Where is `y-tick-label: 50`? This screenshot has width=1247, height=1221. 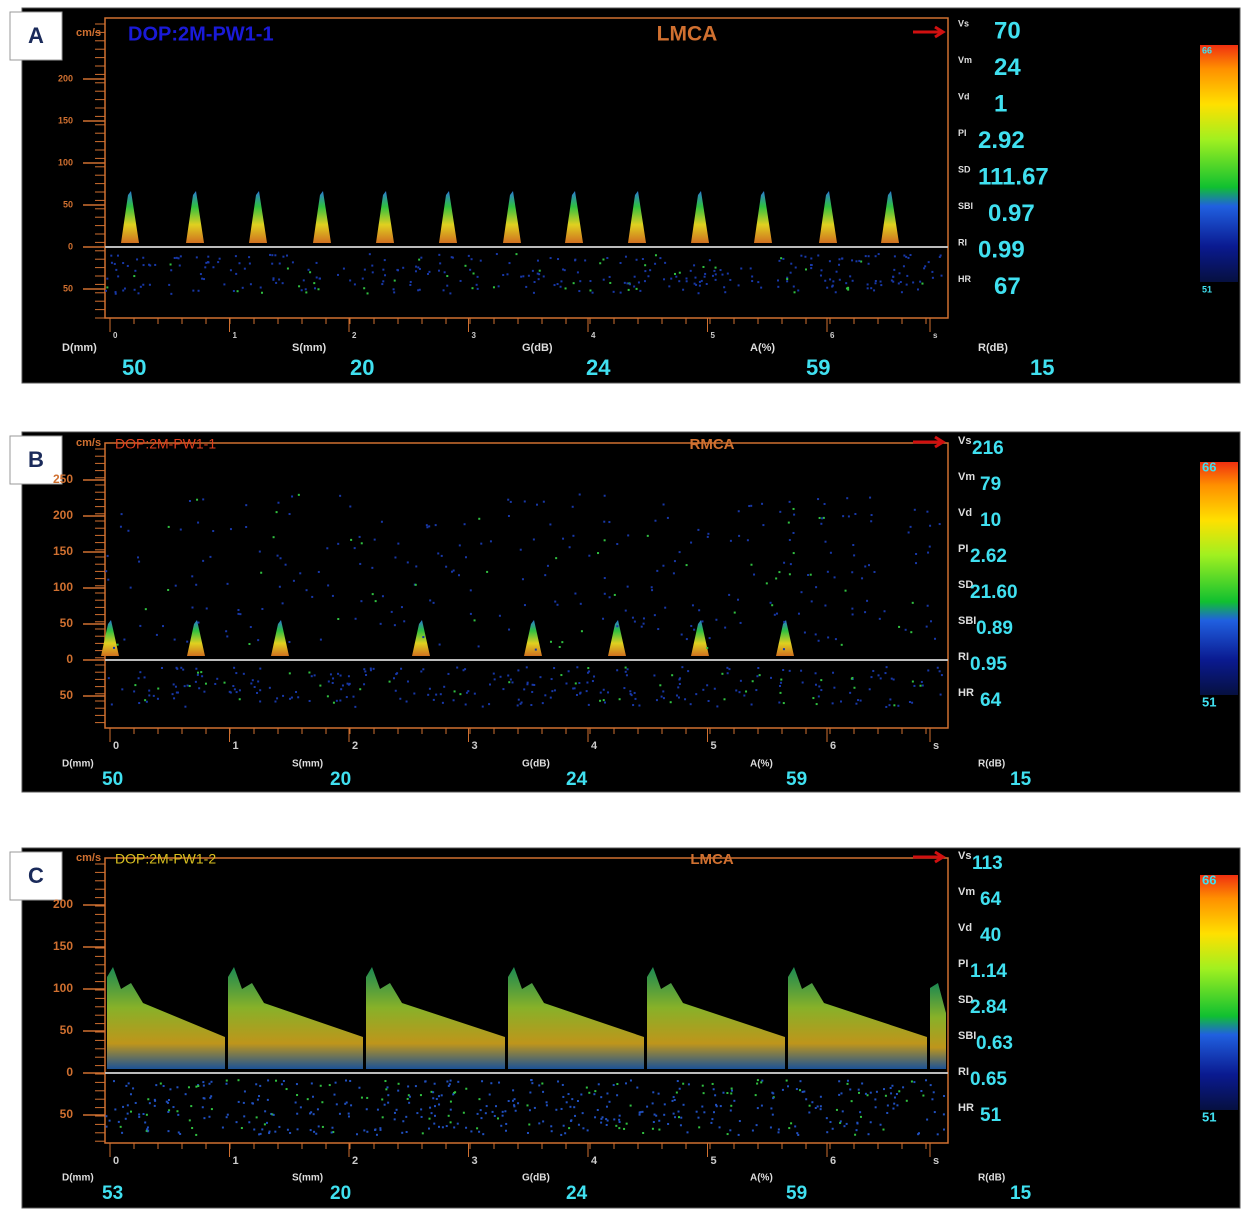 y-tick-label: 50 is located at coordinates (67, 695).